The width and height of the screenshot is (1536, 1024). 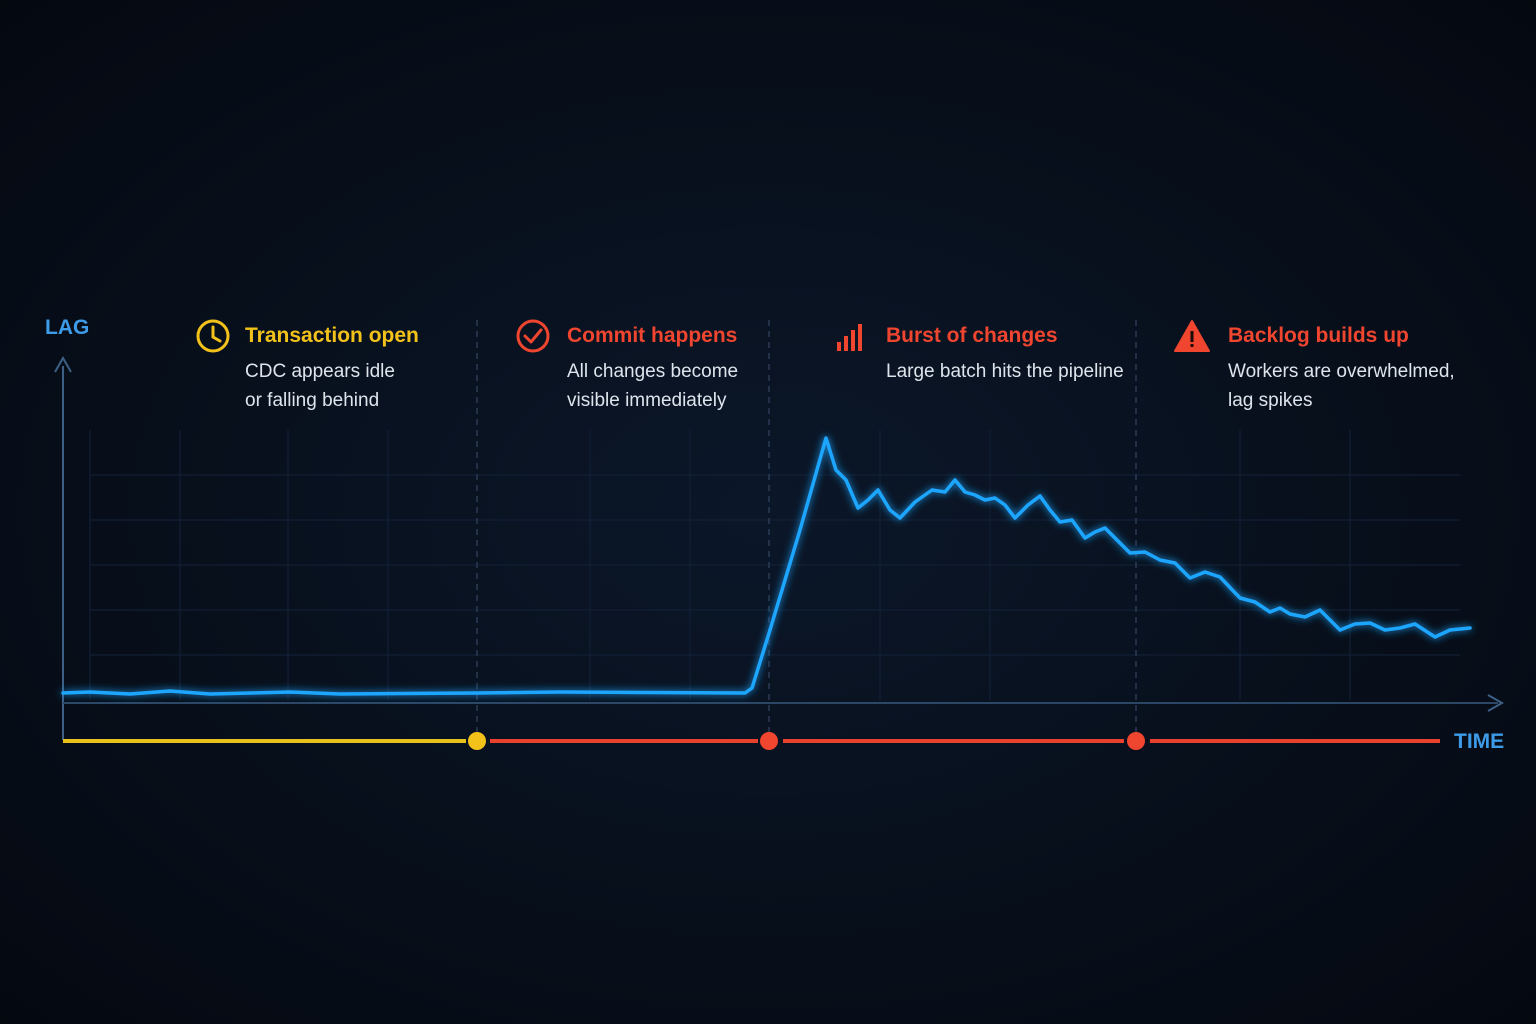 What do you see at coordinates (1192, 336) in the screenshot?
I see `warning-icon` at bounding box center [1192, 336].